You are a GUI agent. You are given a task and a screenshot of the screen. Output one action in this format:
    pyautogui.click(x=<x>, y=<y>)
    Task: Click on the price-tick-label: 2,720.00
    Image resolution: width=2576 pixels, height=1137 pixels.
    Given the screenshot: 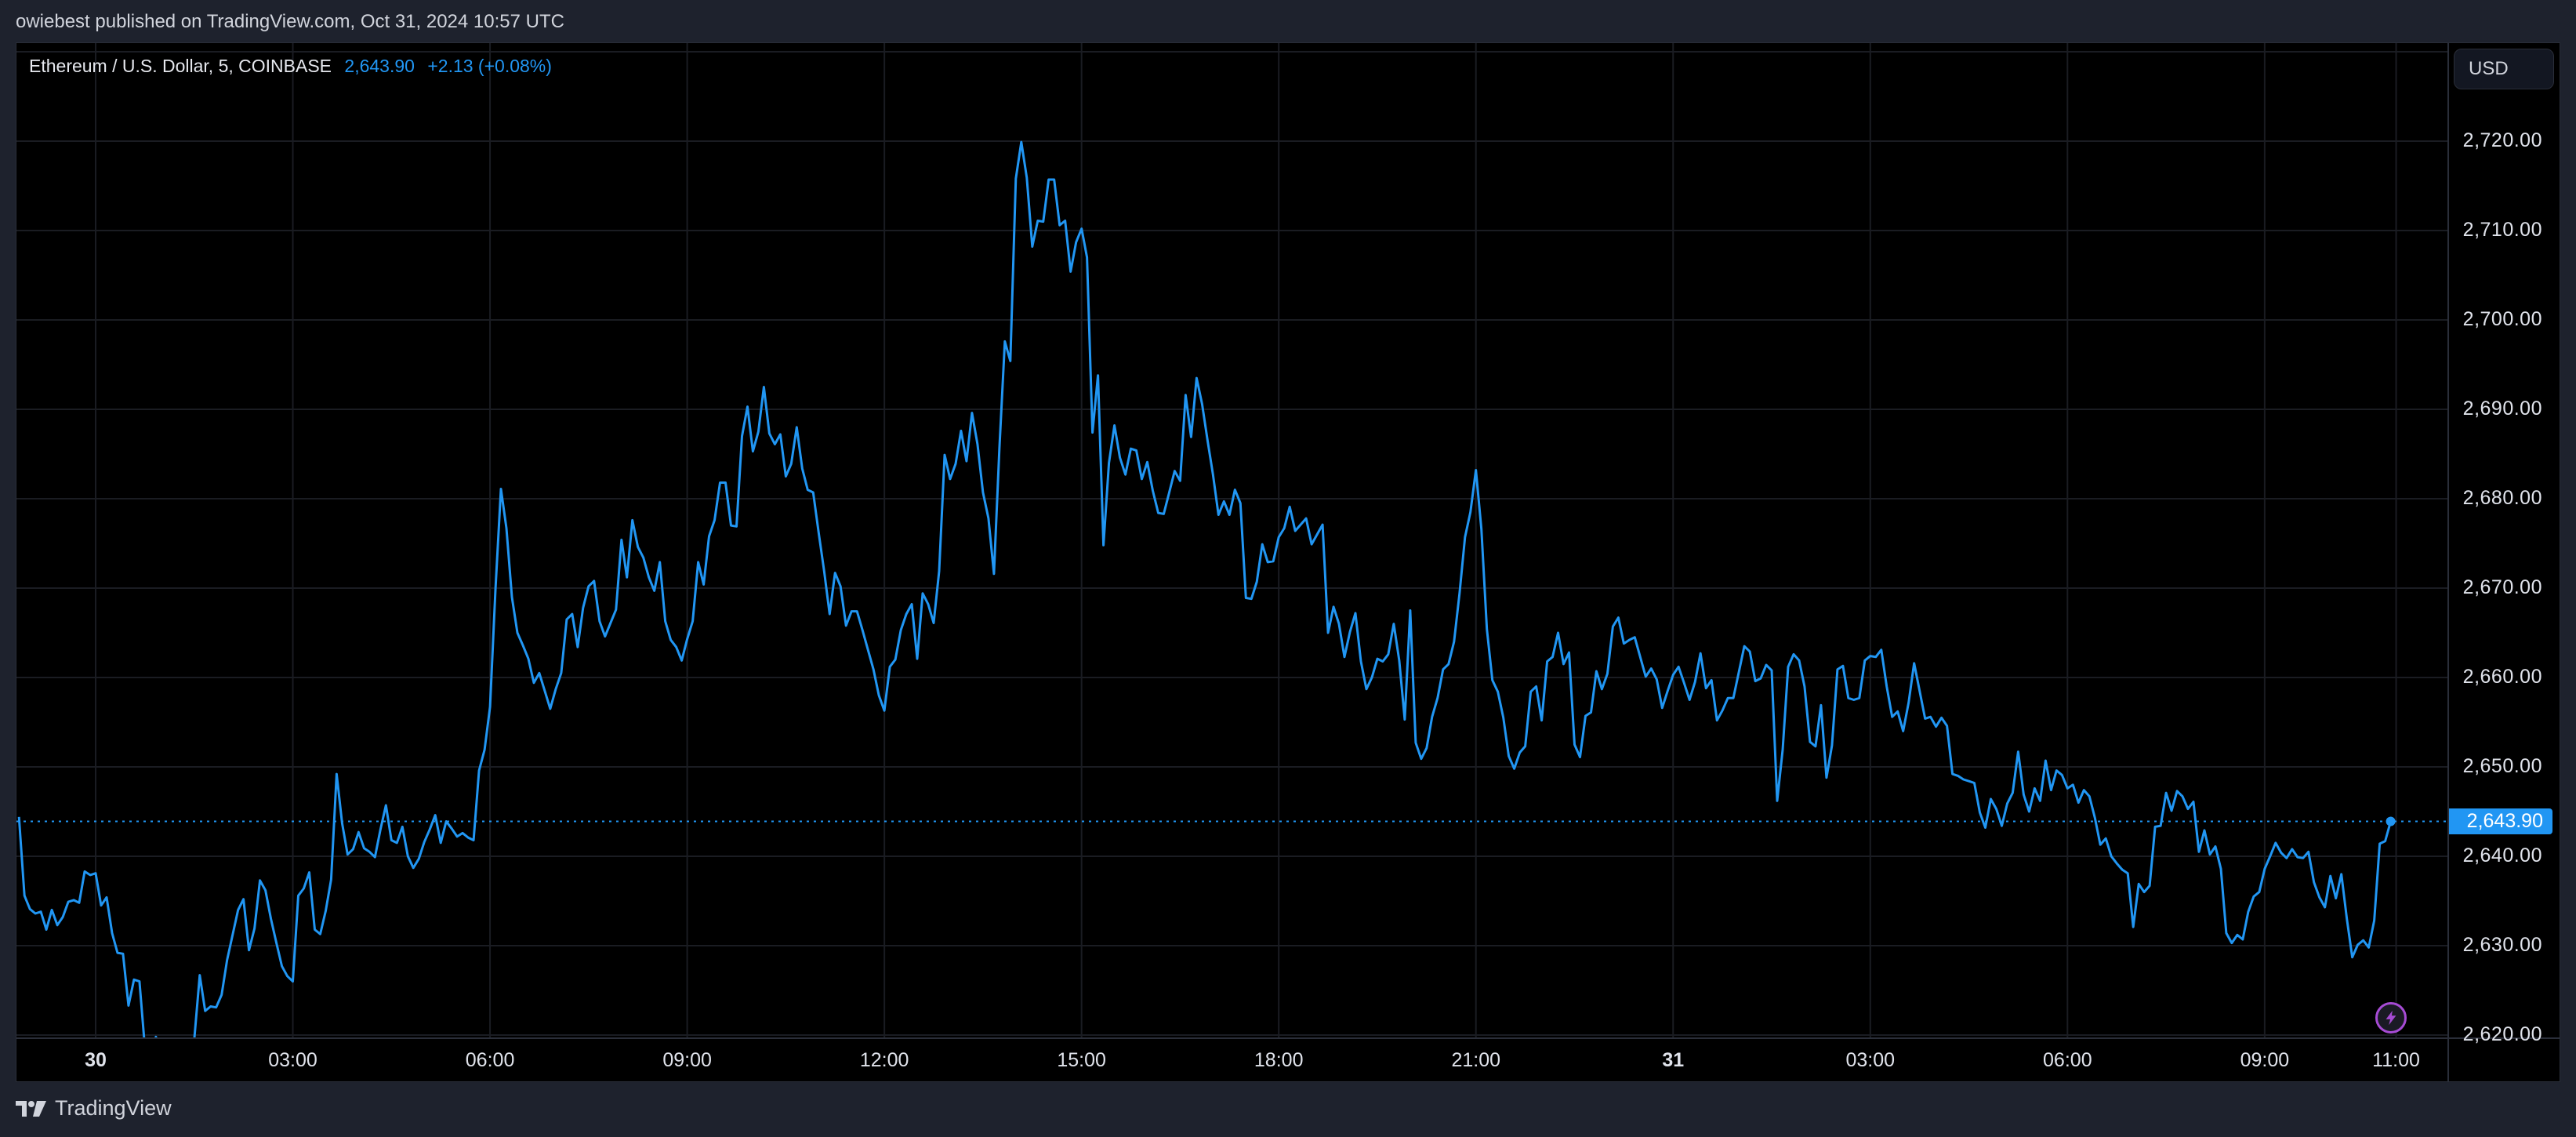 What is the action you would take?
    pyautogui.click(x=2502, y=140)
    